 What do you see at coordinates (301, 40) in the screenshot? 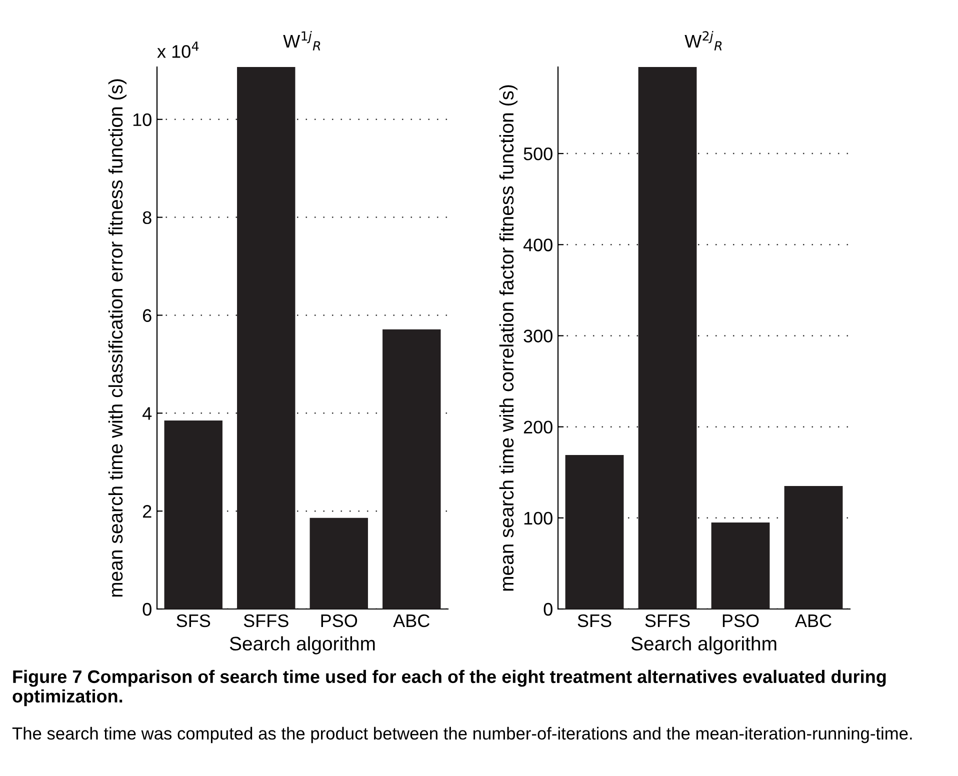
I see `chart-title: W$^{1j}$$_{R}$` at bounding box center [301, 40].